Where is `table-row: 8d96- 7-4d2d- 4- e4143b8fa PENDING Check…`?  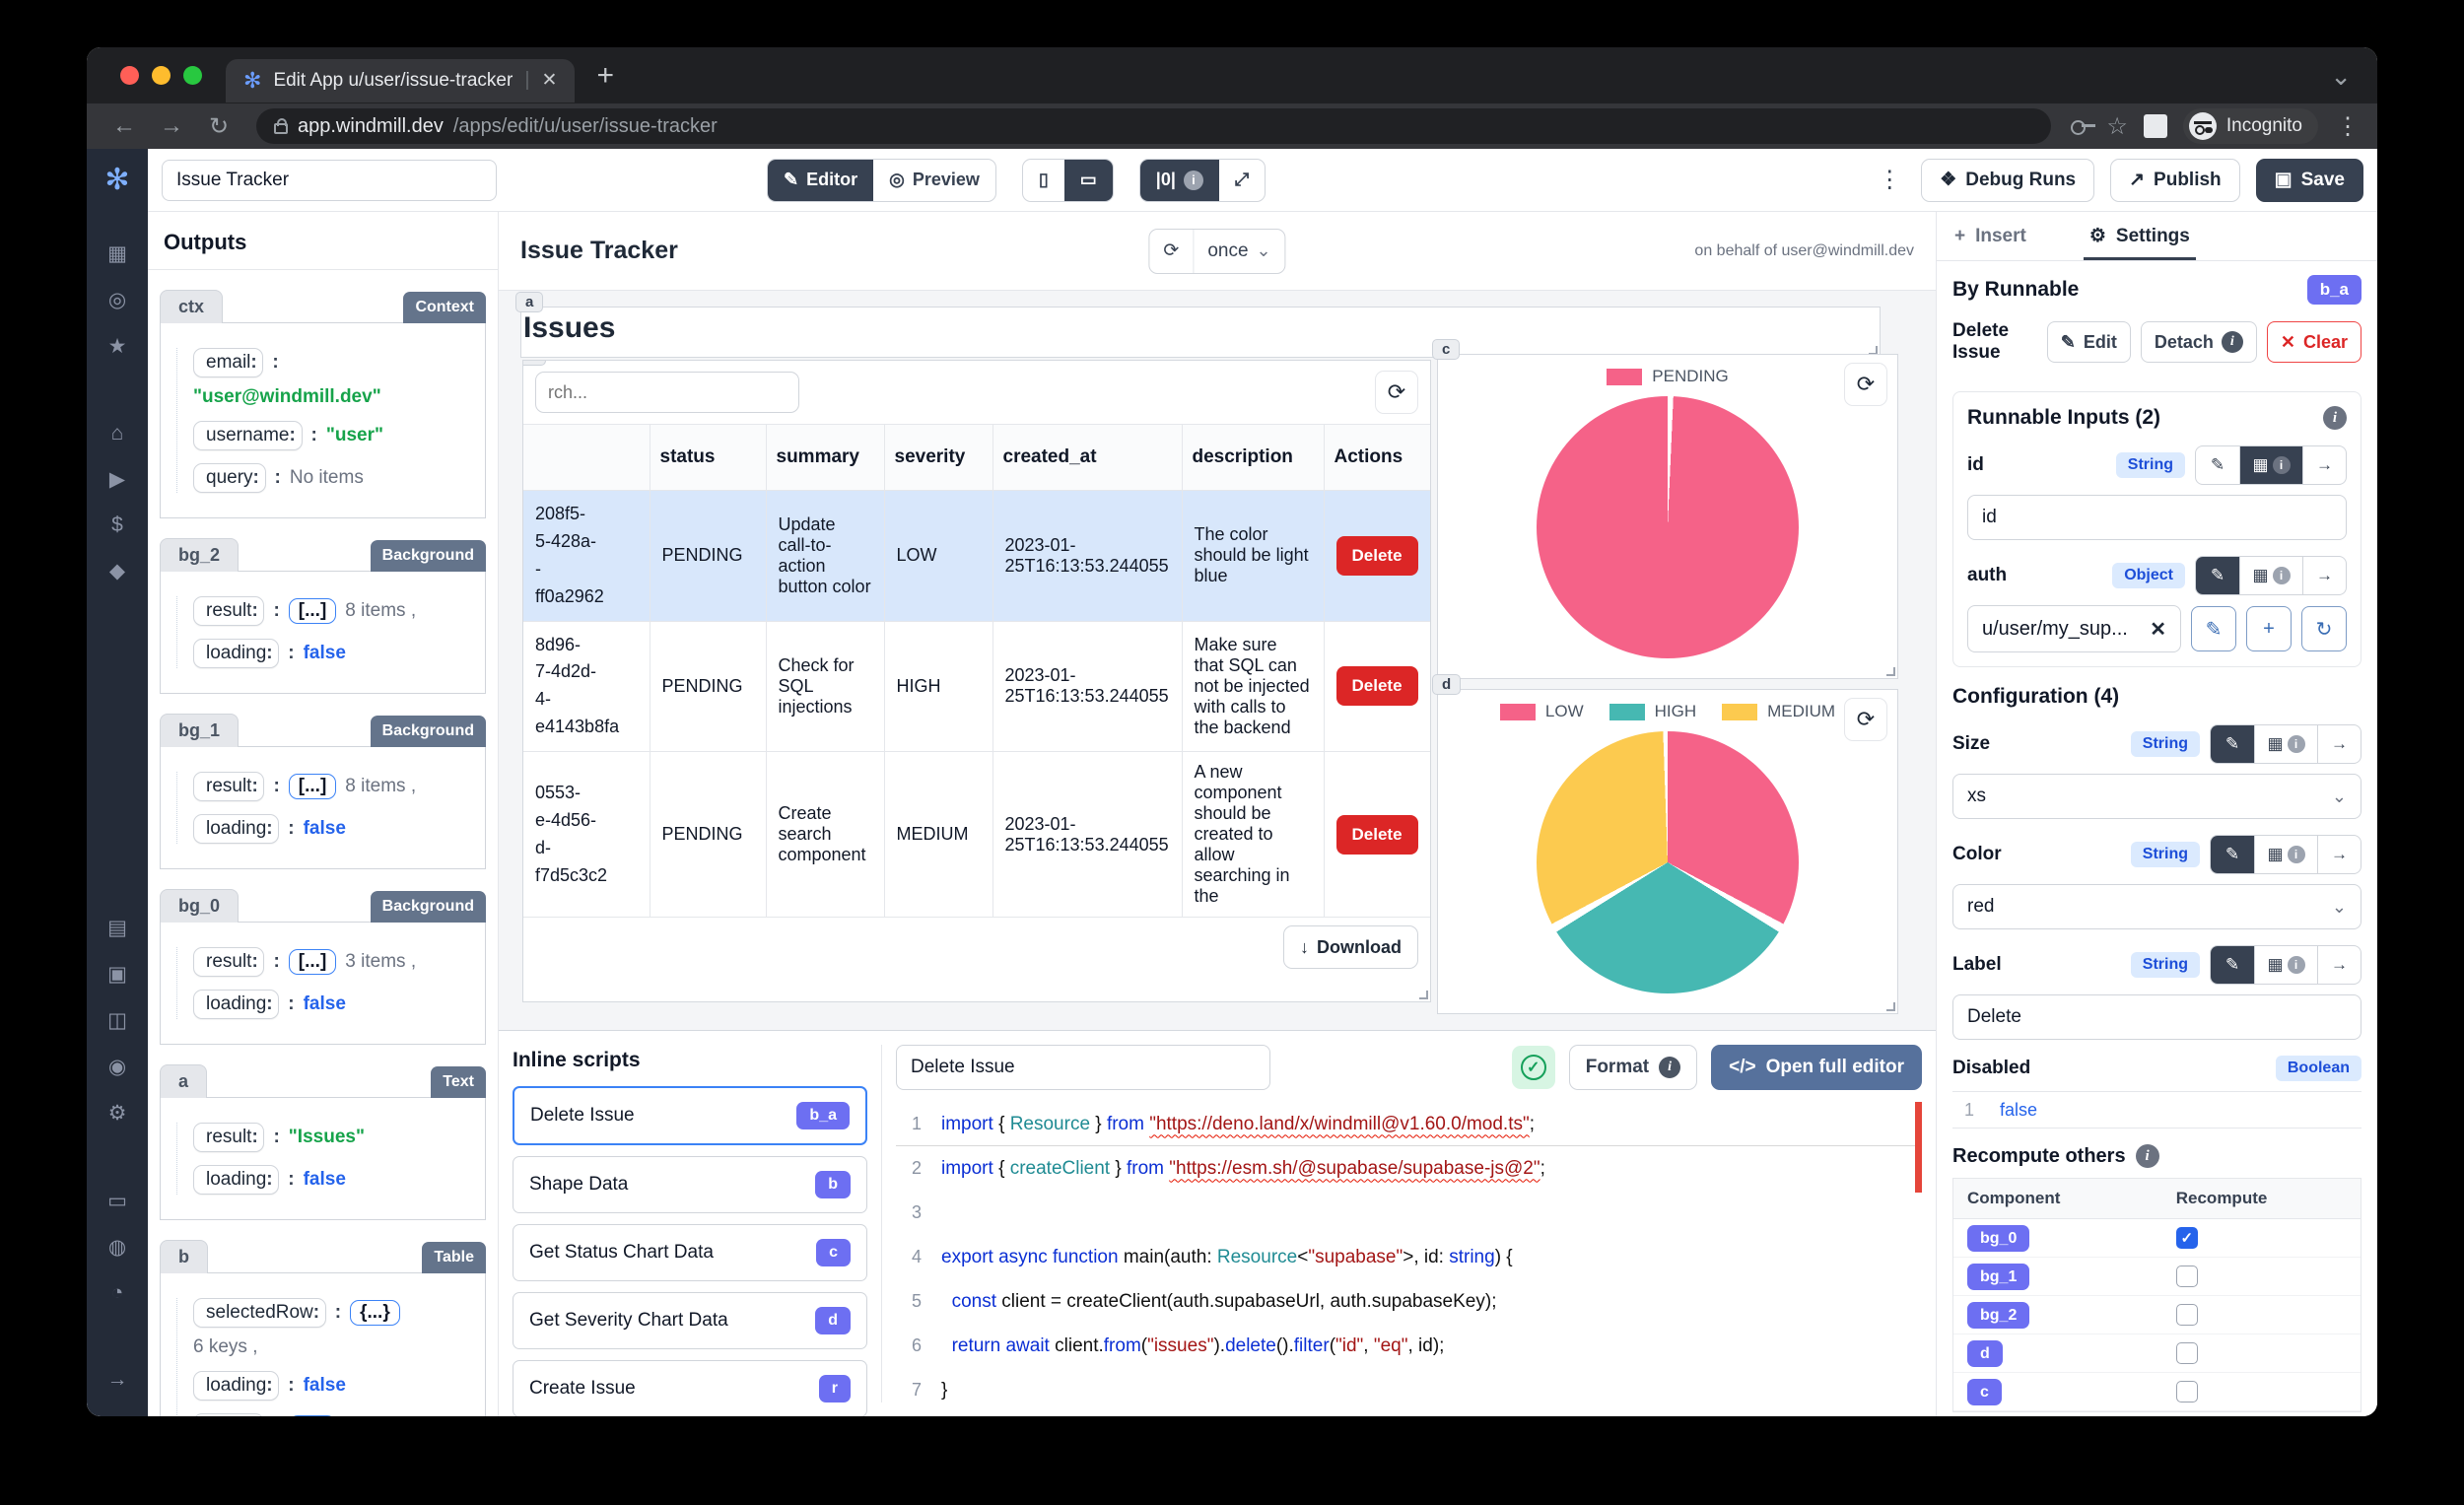 table-row: 8d96- 7-4d2d- 4- e4143b8fa PENDING Check… is located at coordinates (976, 686).